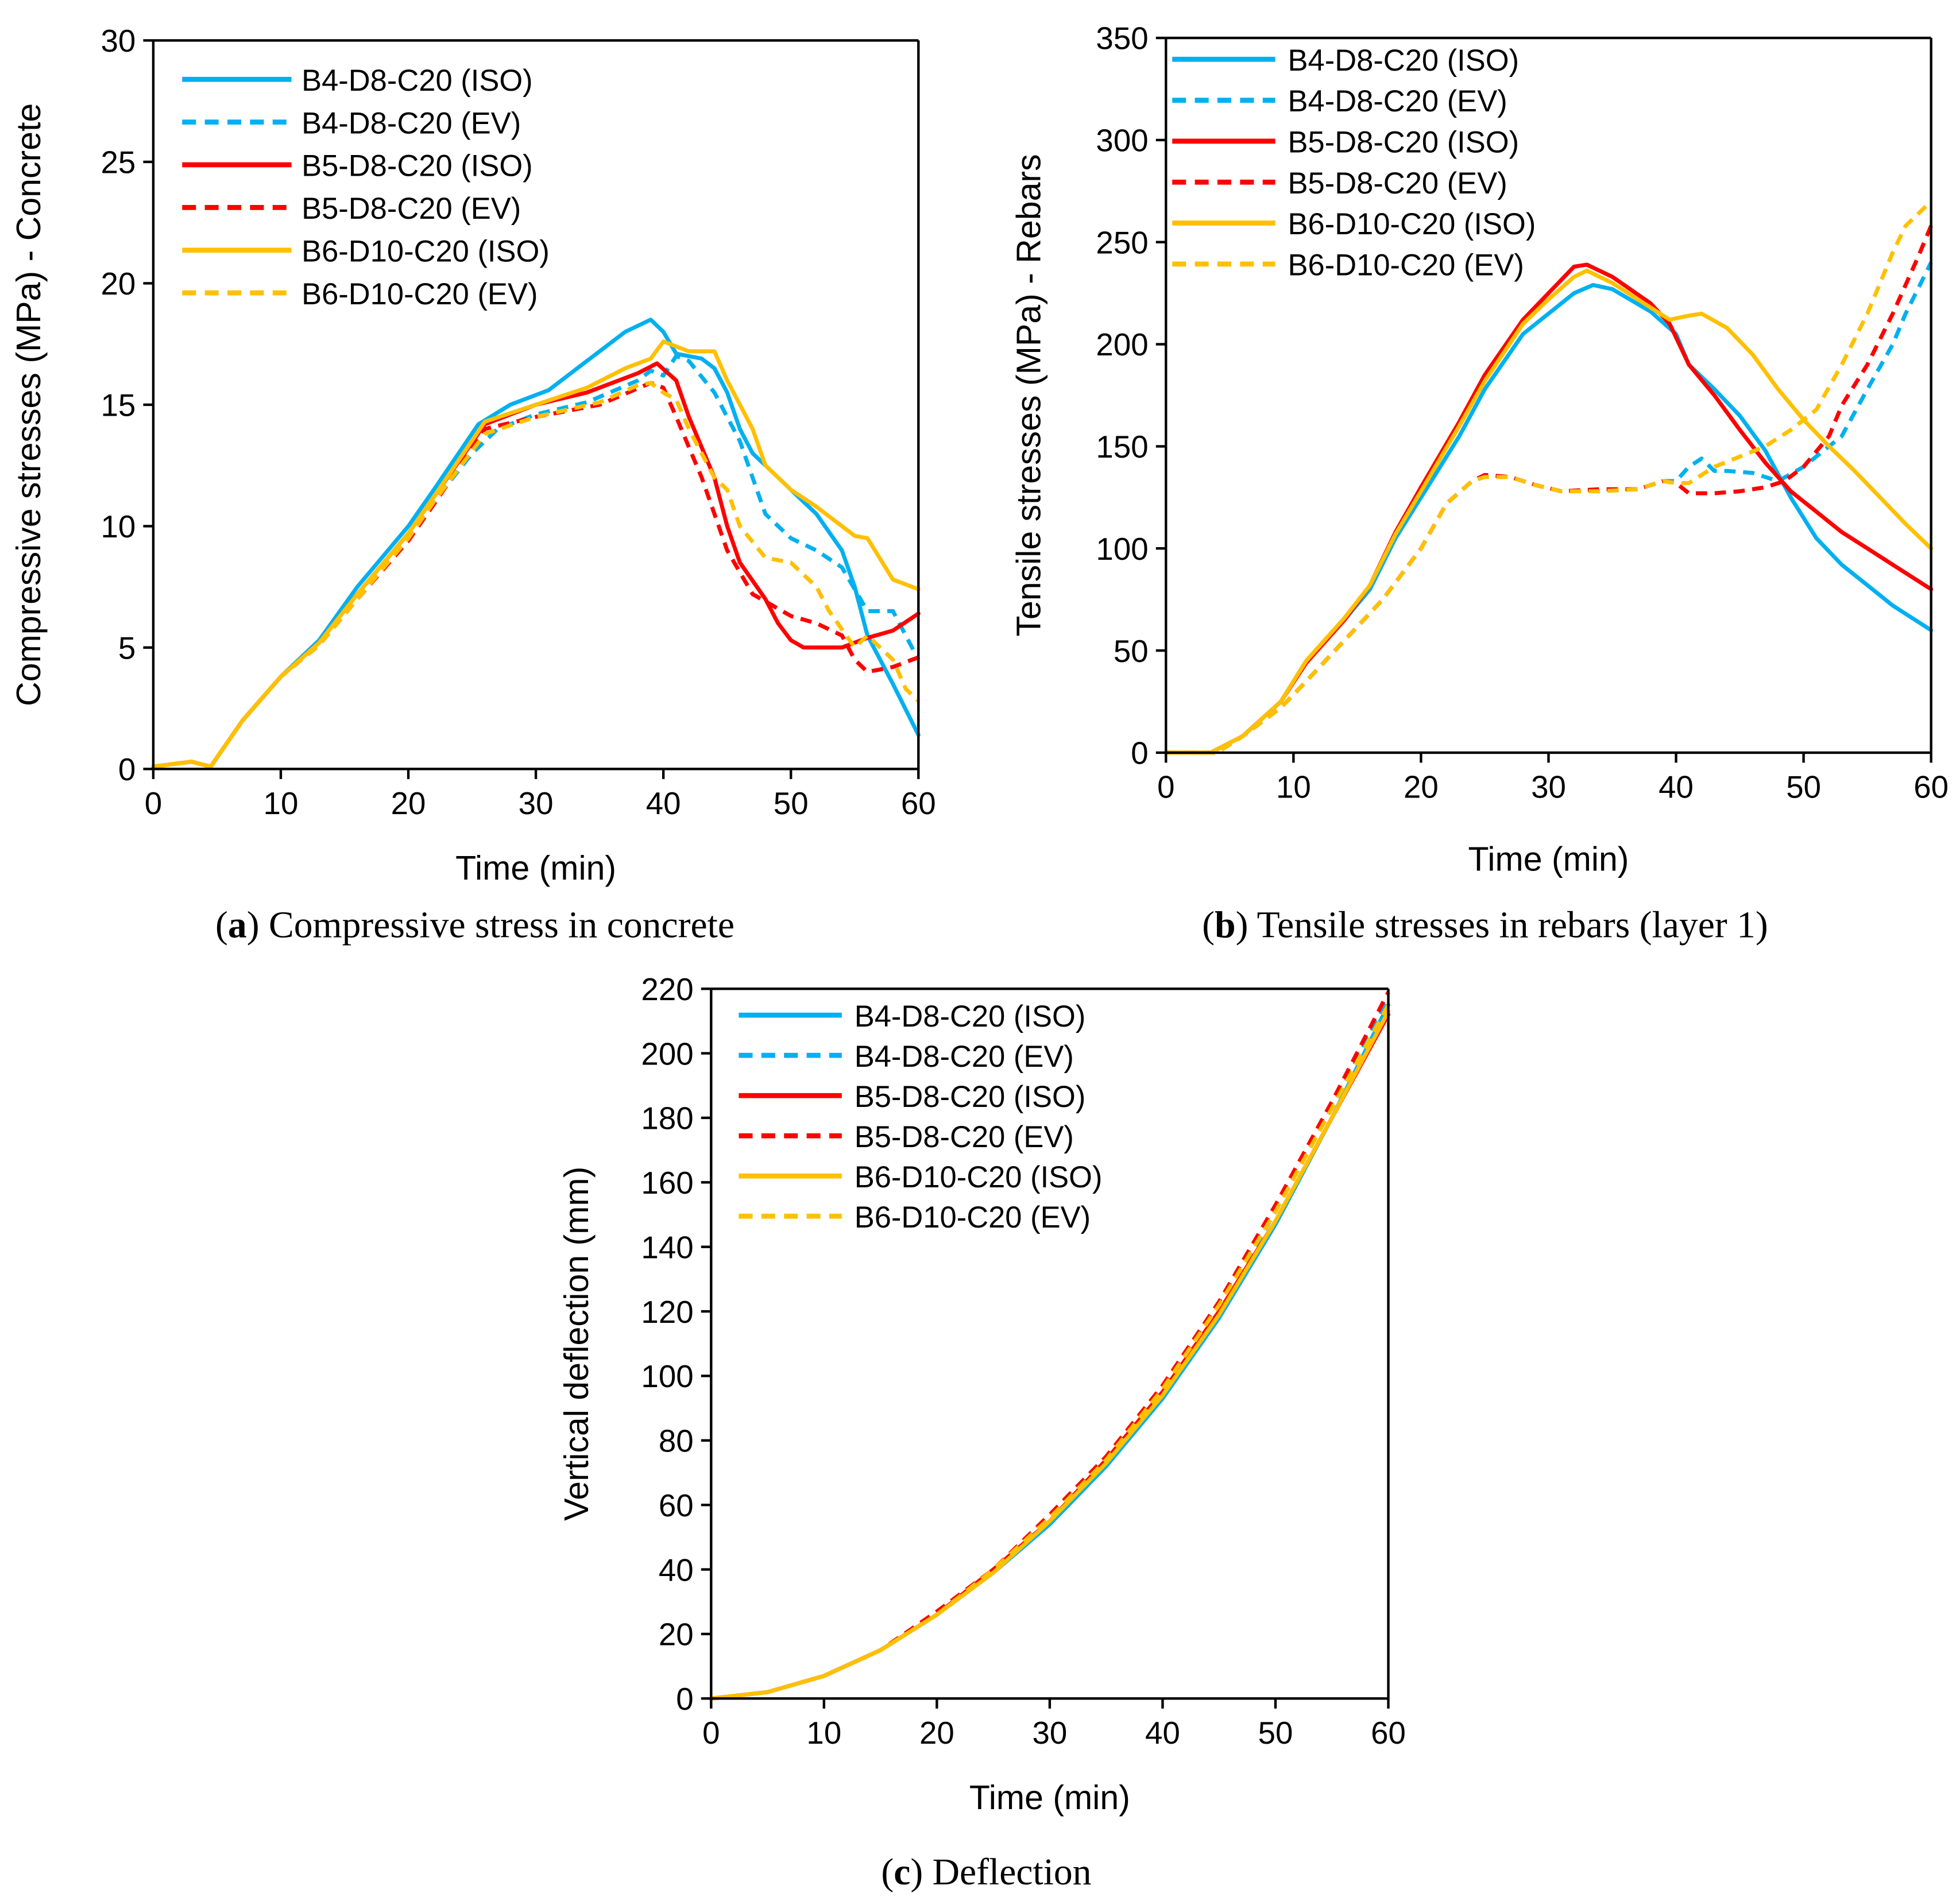 The height and width of the screenshot is (1901, 1960). I want to click on y-tick-label: 60, so click(676, 1505).